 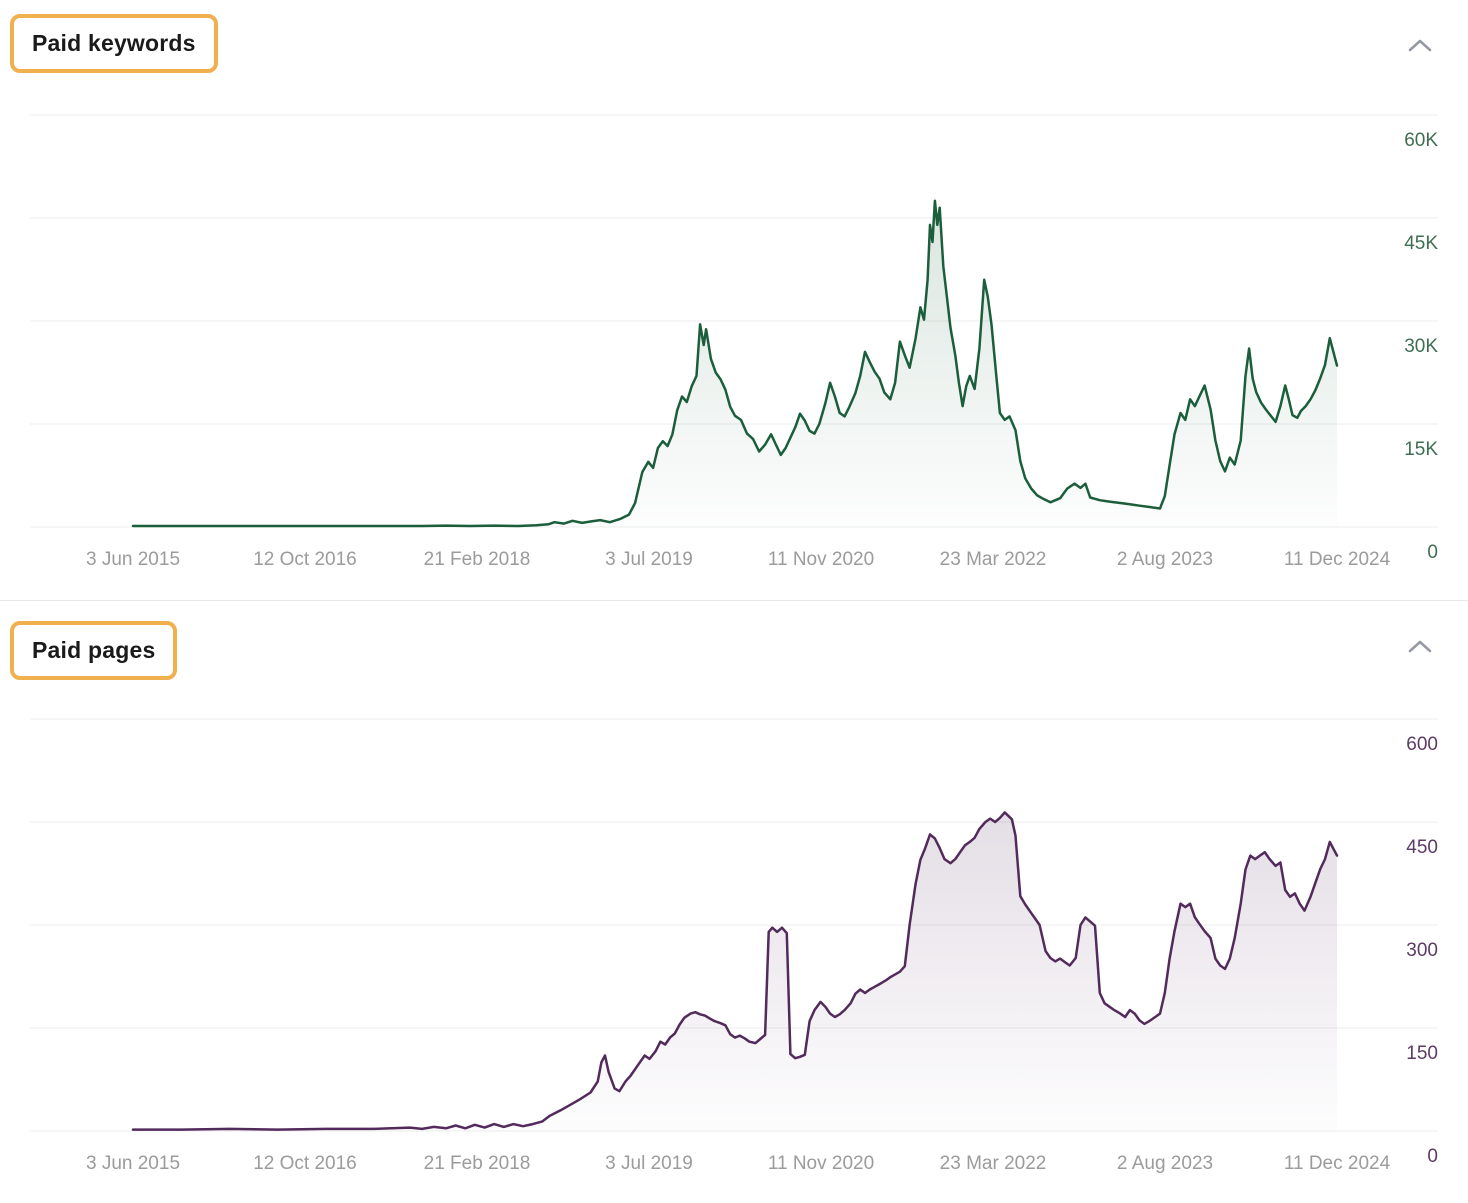 I want to click on y-axis-label: 60K, so click(x=1421, y=140).